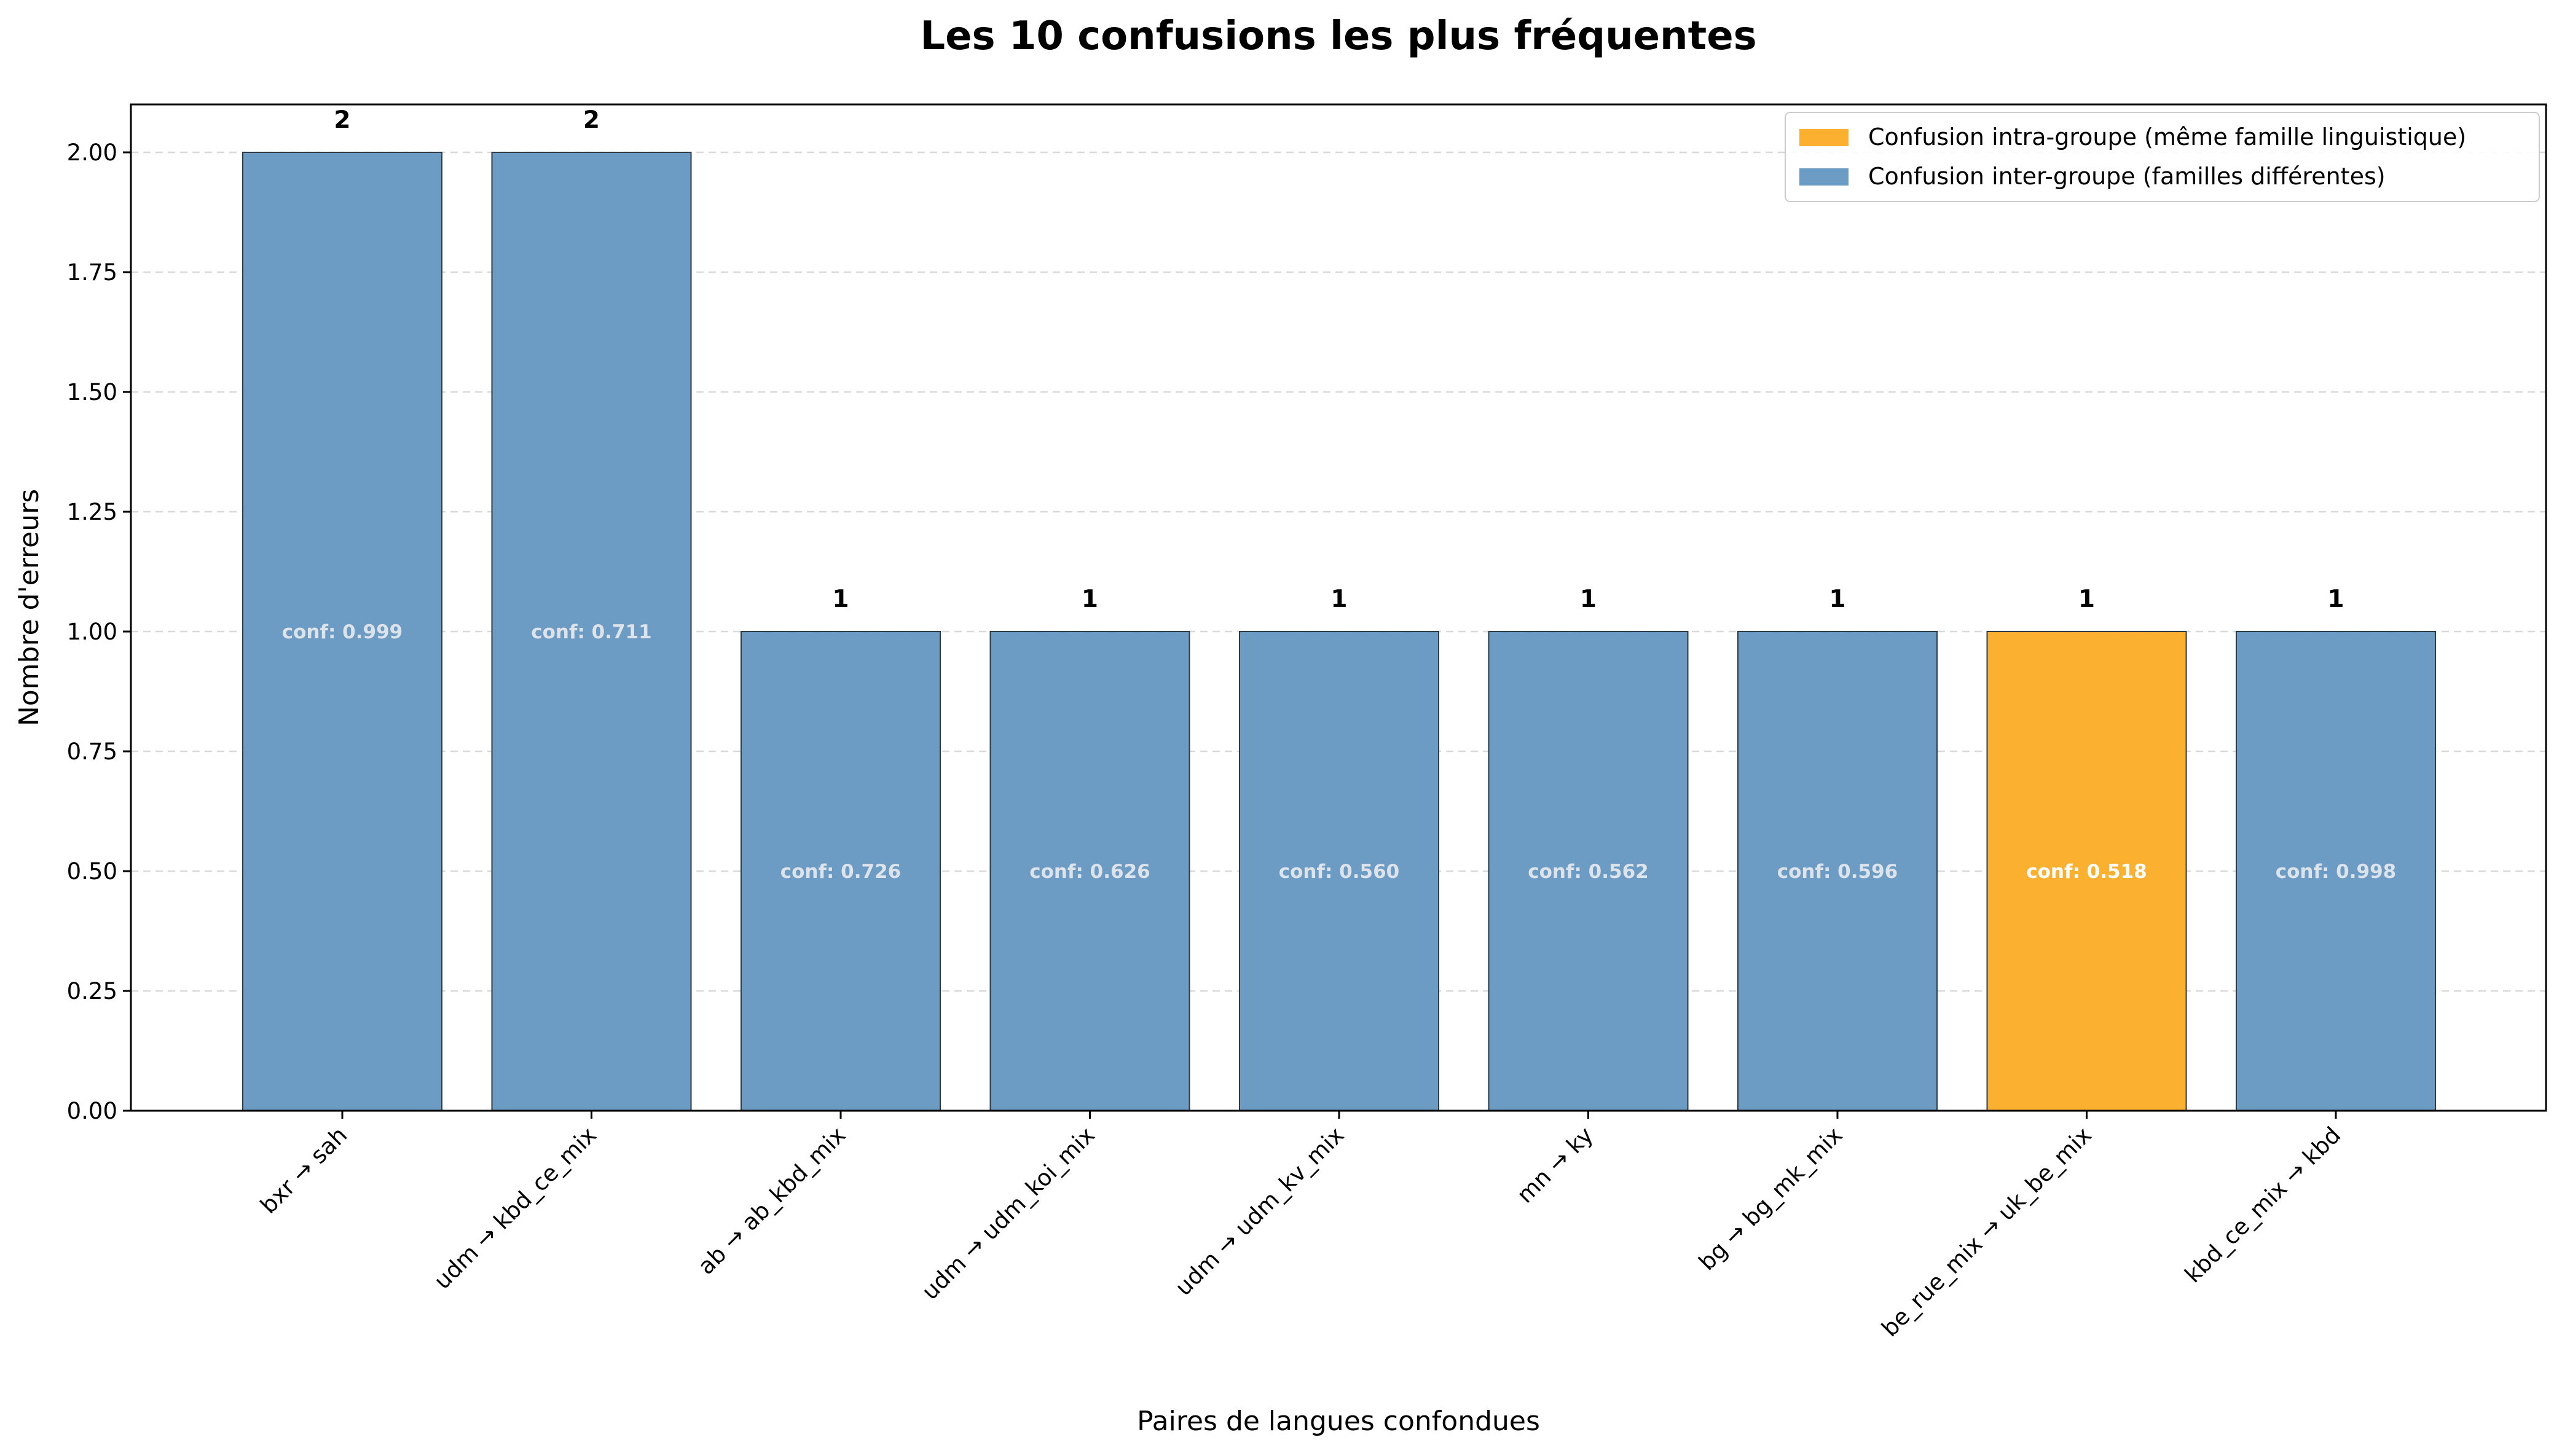 The height and width of the screenshot is (1456, 2562). I want to click on y-tick-label: 0.50, so click(92, 871).